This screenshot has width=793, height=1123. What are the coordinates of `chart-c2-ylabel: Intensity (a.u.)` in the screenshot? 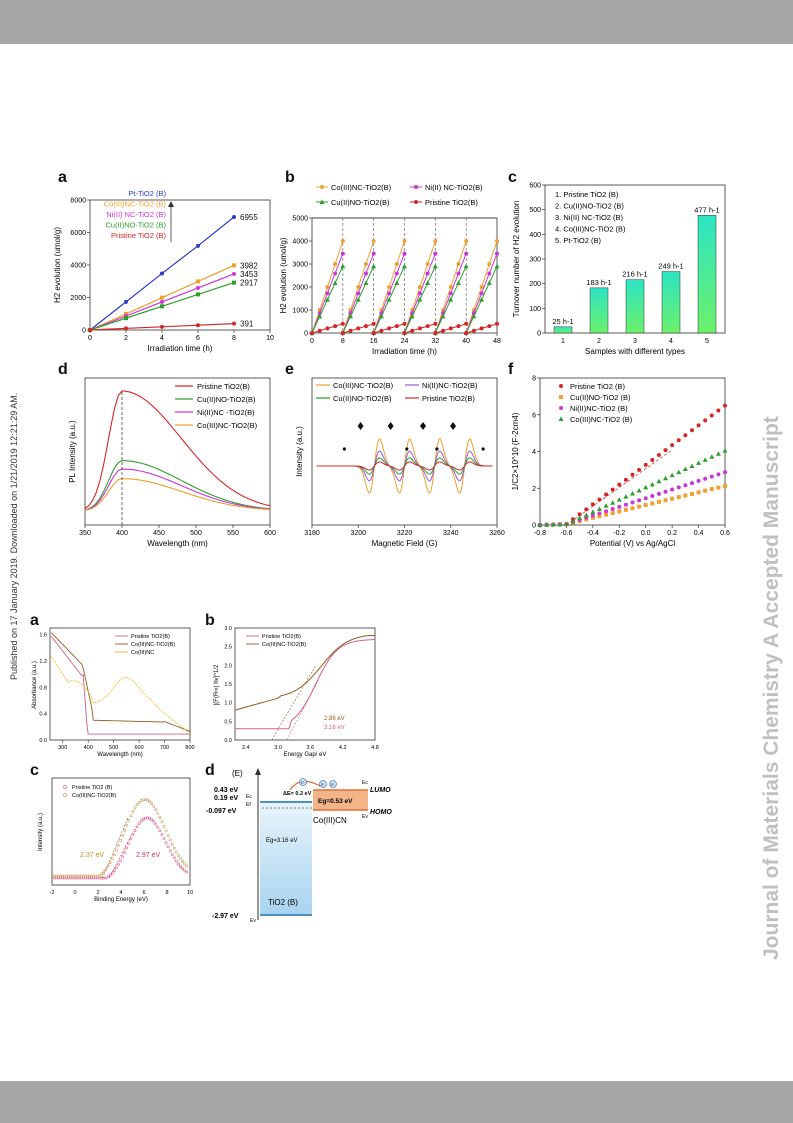 It's located at (41, 832).